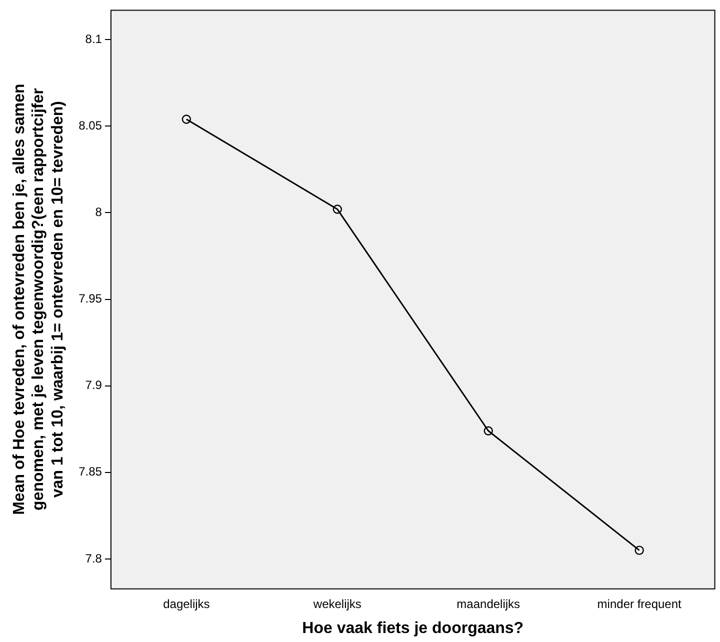 The height and width of the screenshot is (642, 720). What do you see at coordinates (90, 299) in the screenshot?
I see `y-tick-label: 7.95` at bounding box center [90, 299].